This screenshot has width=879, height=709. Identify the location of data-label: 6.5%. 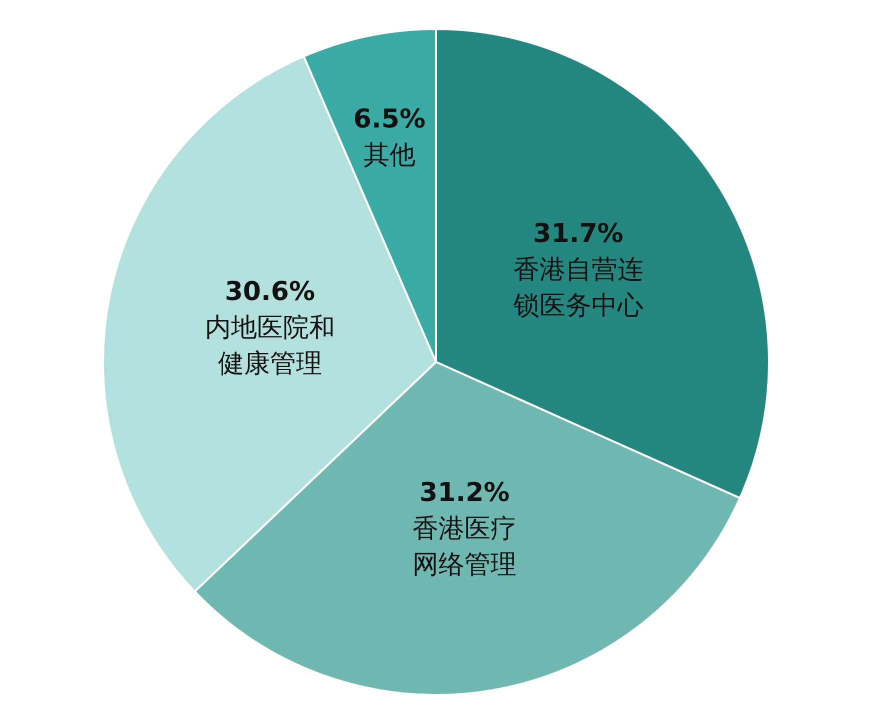
(389, 119).